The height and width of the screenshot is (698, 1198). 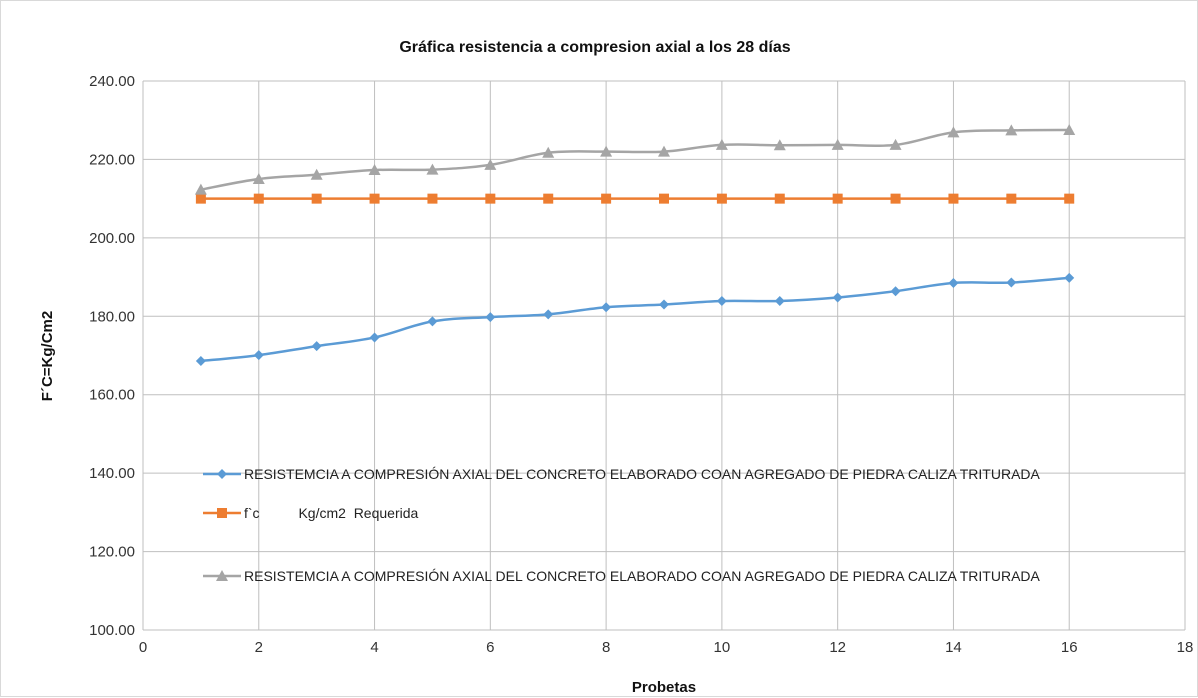 What do you see at coordinates (664, 687) in the screenshot?
I see `x-axis-label: Probetas` at bounding box center [664, 687].